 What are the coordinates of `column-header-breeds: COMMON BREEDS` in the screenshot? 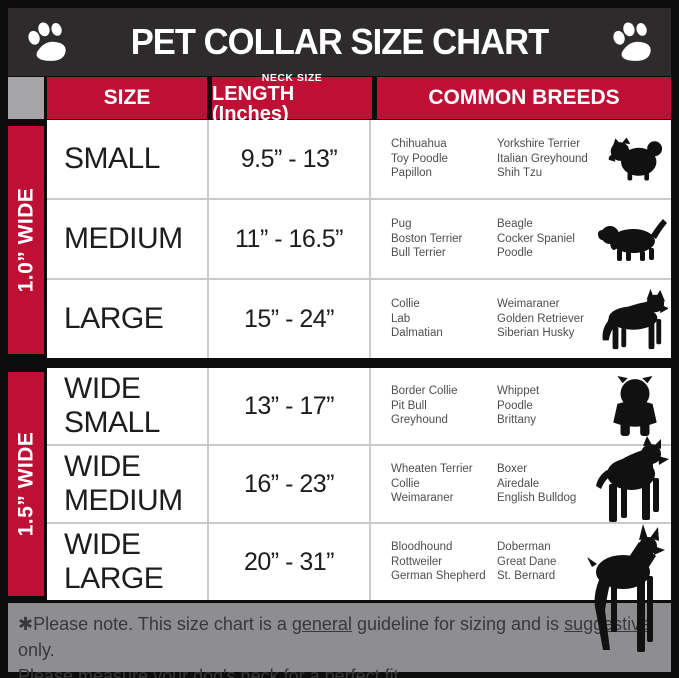 It's located at (524, 98).